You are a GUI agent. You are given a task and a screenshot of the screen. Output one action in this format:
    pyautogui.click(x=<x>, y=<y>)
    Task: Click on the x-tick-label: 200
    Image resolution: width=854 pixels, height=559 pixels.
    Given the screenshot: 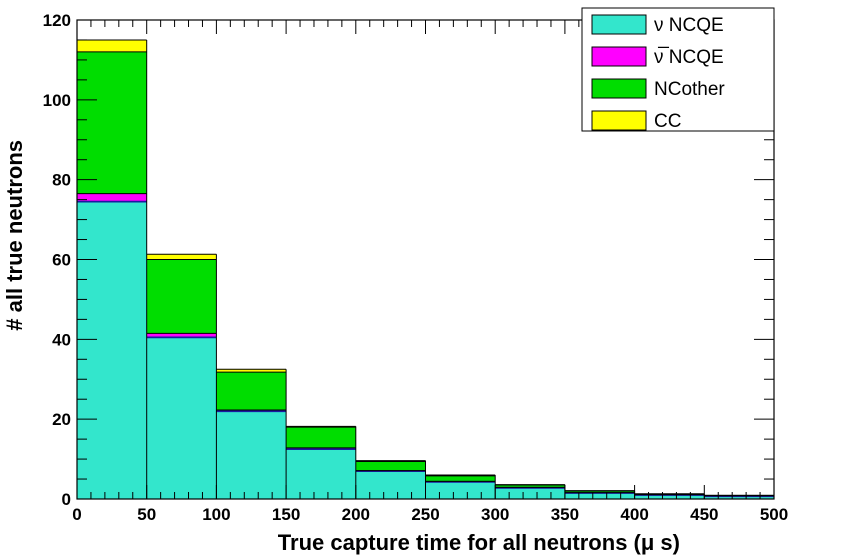 What is the action you would take?
    pyautogui.click(x=356, y=514)
    